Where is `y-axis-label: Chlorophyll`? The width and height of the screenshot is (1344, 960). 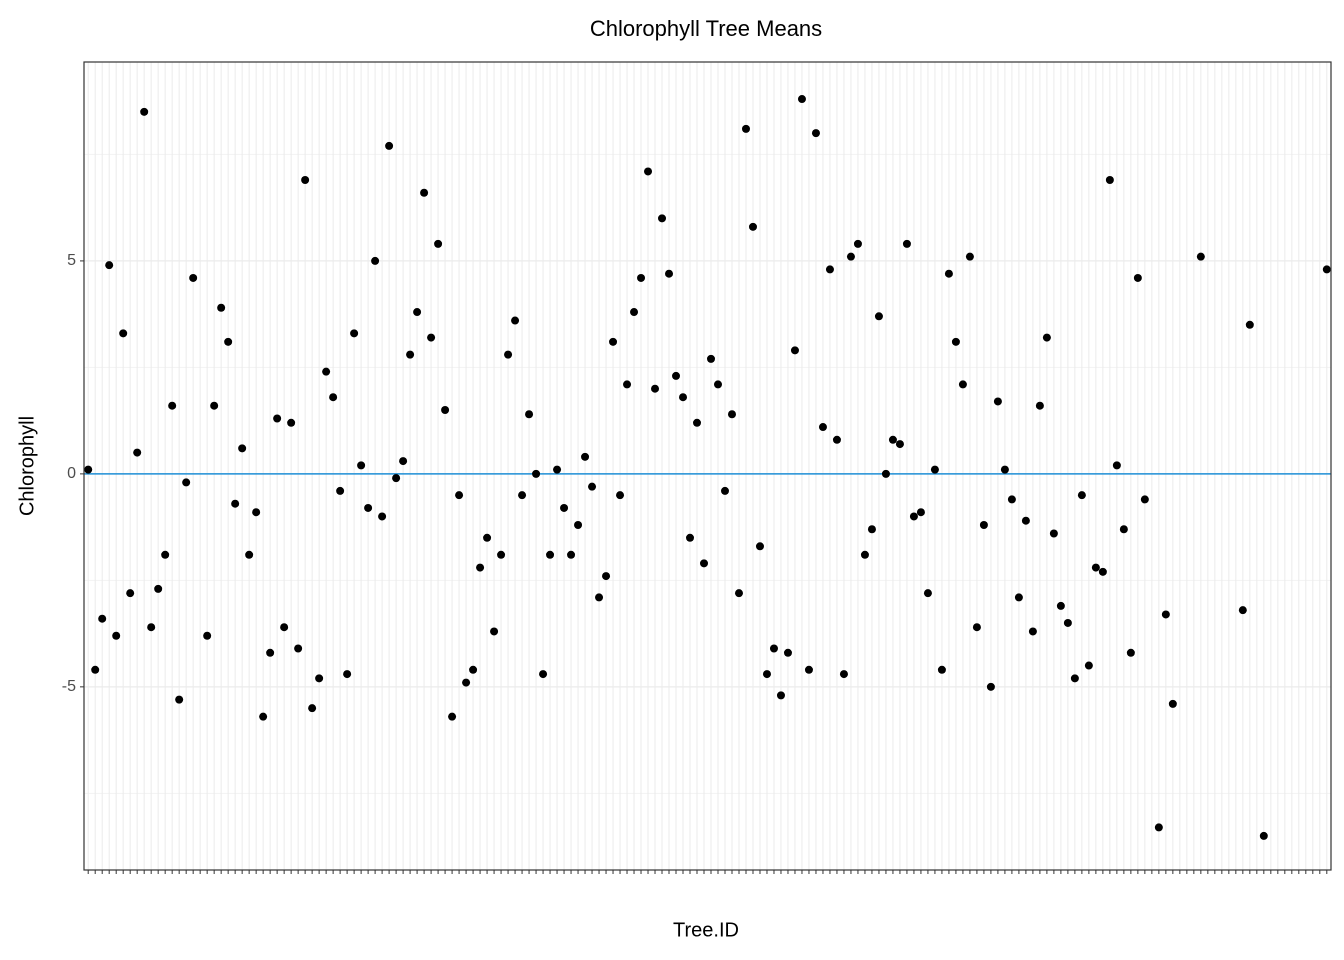
y-axis-label: Chlorophyll is located at coordinates (27, 466).